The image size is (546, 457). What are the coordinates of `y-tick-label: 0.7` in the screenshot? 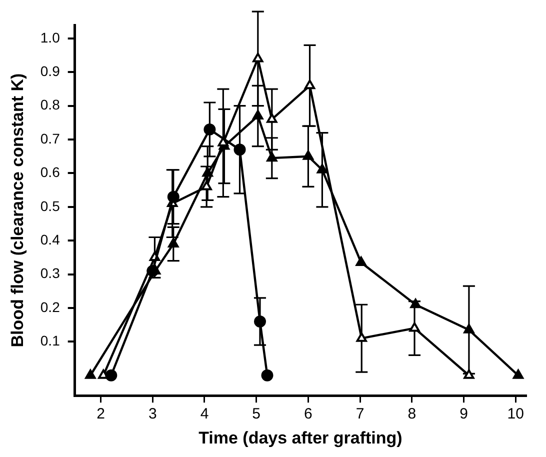 It's located at (50, 138).